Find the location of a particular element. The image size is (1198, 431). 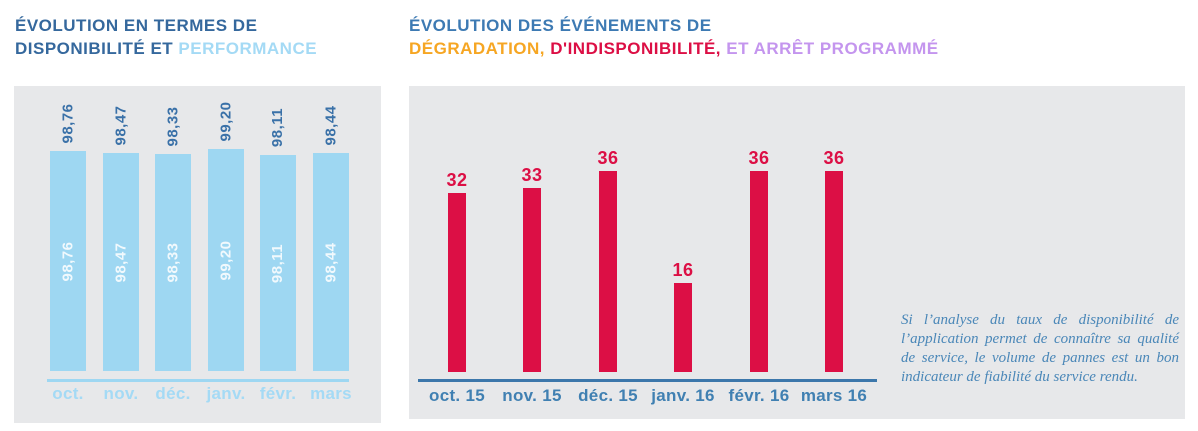

availability-bar-inner-value: 98,47 is located at coordinates (121, 262).